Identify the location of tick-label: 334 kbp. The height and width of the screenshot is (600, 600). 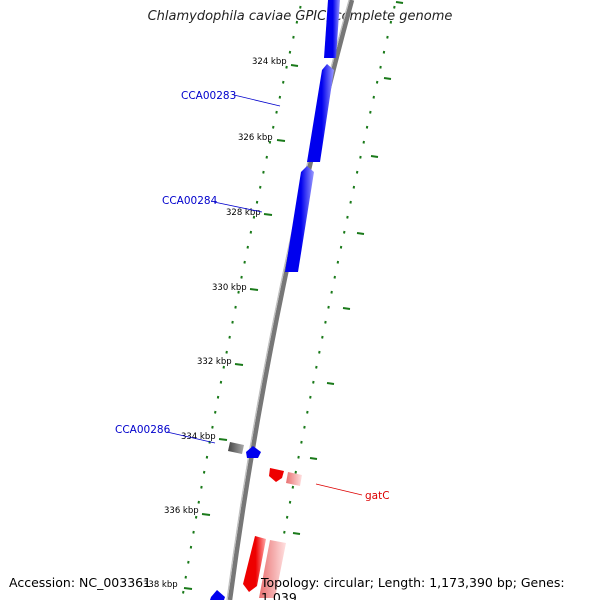
(198, 437).